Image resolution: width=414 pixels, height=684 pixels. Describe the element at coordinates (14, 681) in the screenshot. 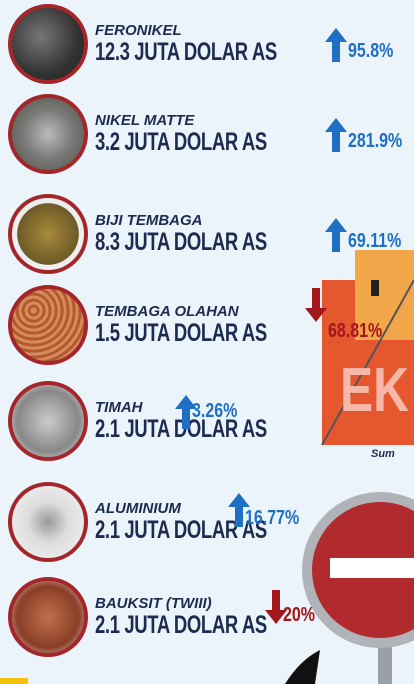

I see `decor-bar` at that location.